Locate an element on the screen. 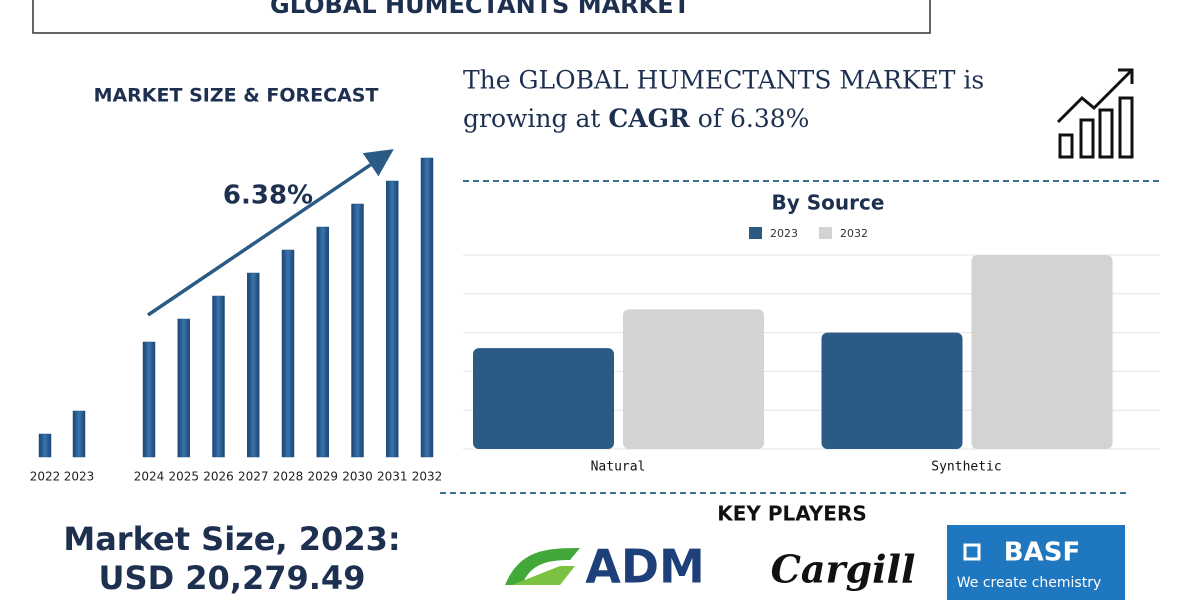  headline: growing at is located at coordinates (531, 118).